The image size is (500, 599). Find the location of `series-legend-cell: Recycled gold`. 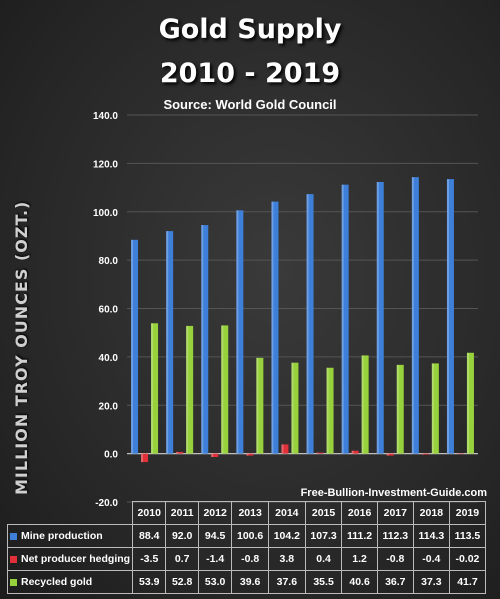

series-legend-cell: Recycled gold is located at coordinates (70, 582).